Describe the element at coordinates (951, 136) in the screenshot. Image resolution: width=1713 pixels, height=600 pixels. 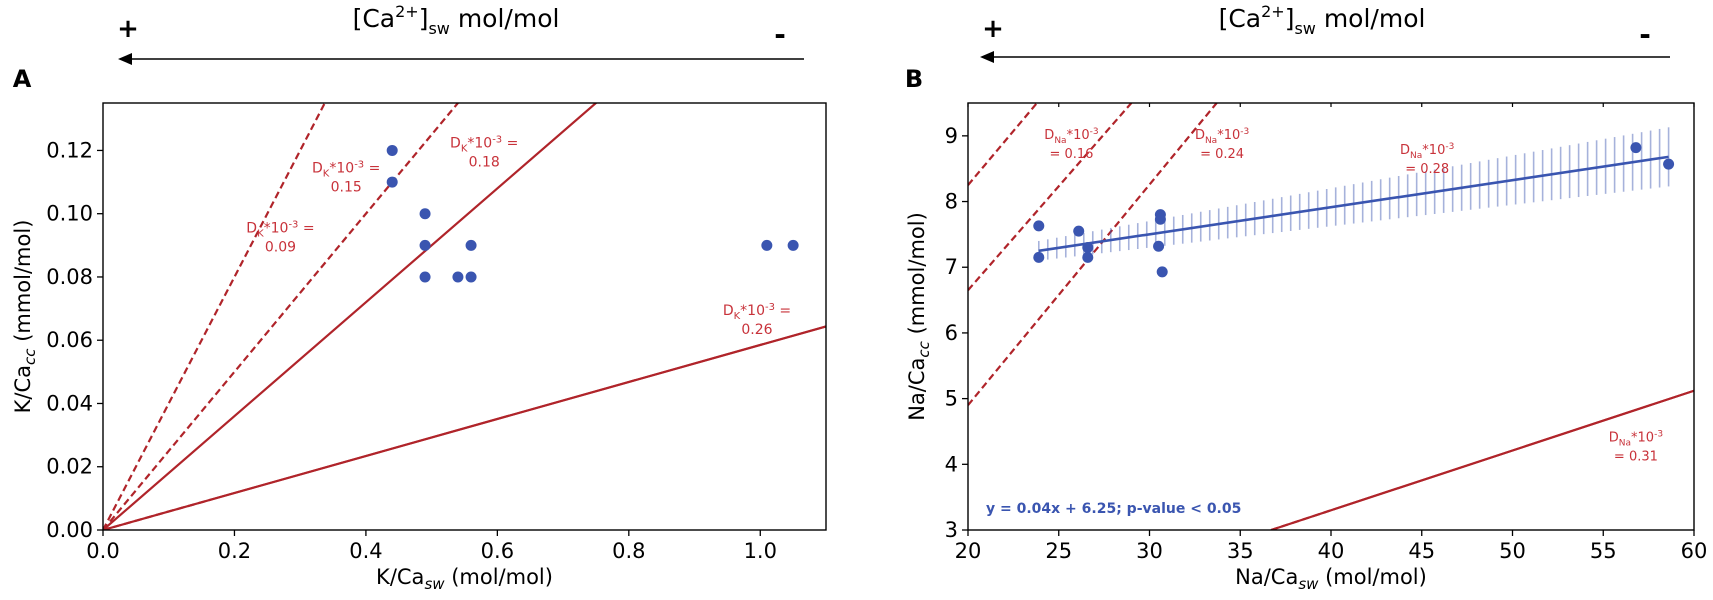
I see `y-tick-label: 9` at that location.